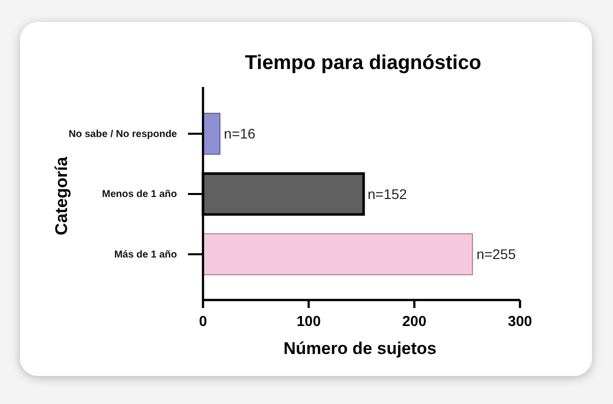 Image resolution: width=613 pixels, height=404 pixels. What do you see at coordinates (360, 348) in the screenshot?
I see `x-axis-title: Número de sujetos` at bounding box center [360, 348].